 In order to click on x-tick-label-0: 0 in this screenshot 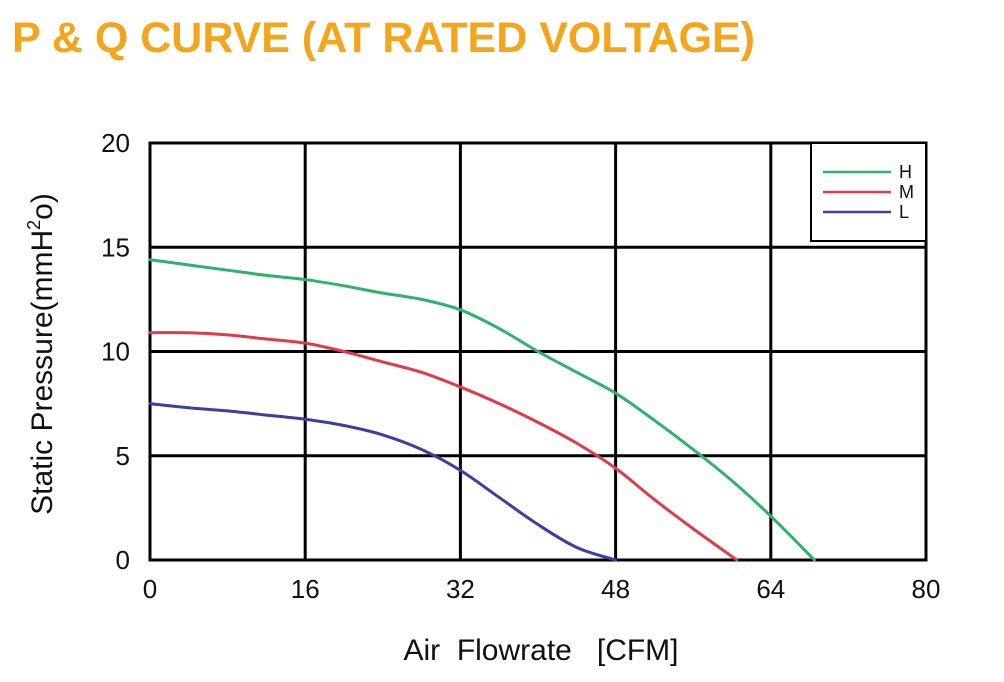, I will do `click(150, 589)`.